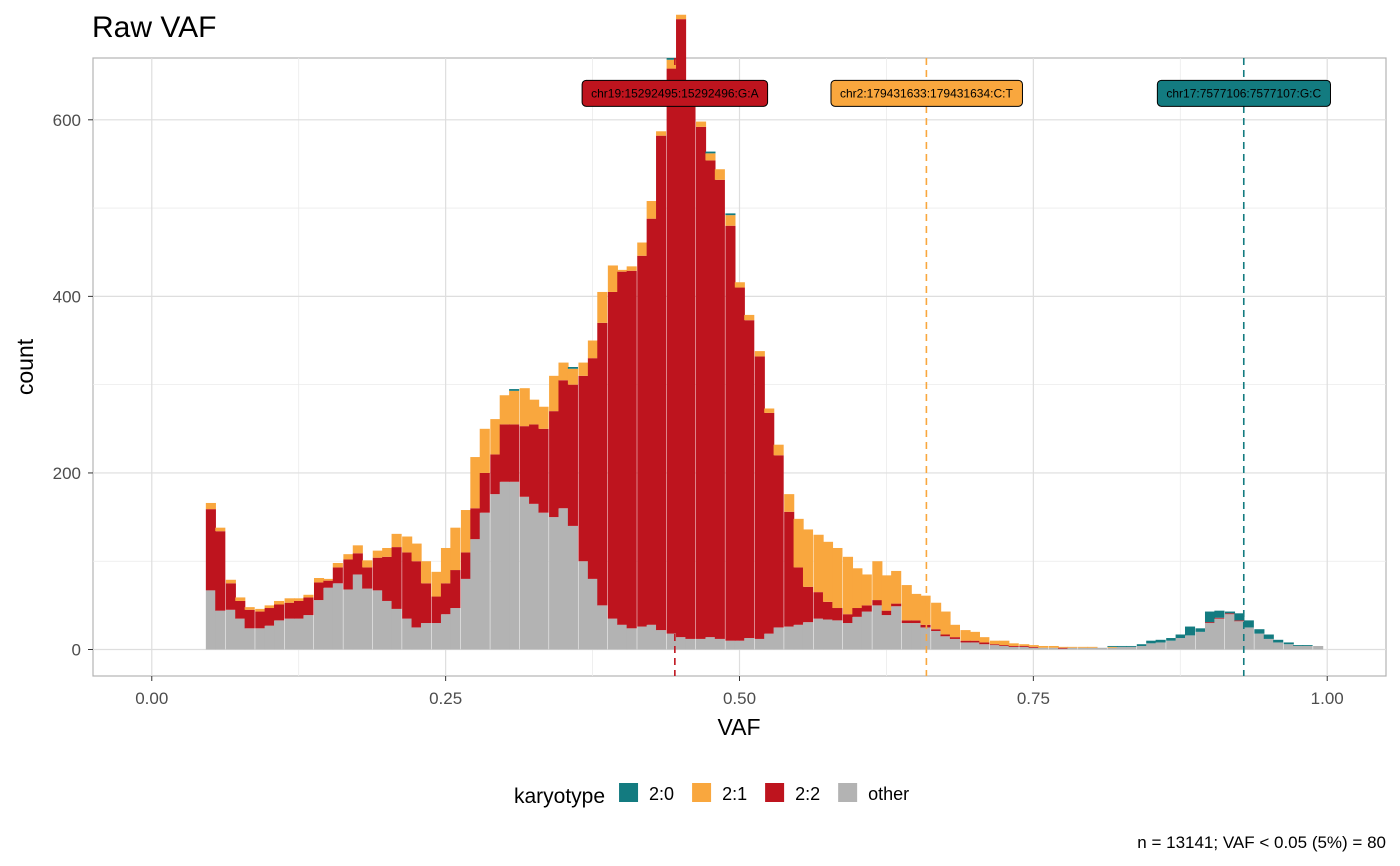 This screenshot has height=866, width=1400. What do you see at coordinates (738, 727) in the screenshot?
I see `x-axis-label: VAF` at bounding box center [738, 727].